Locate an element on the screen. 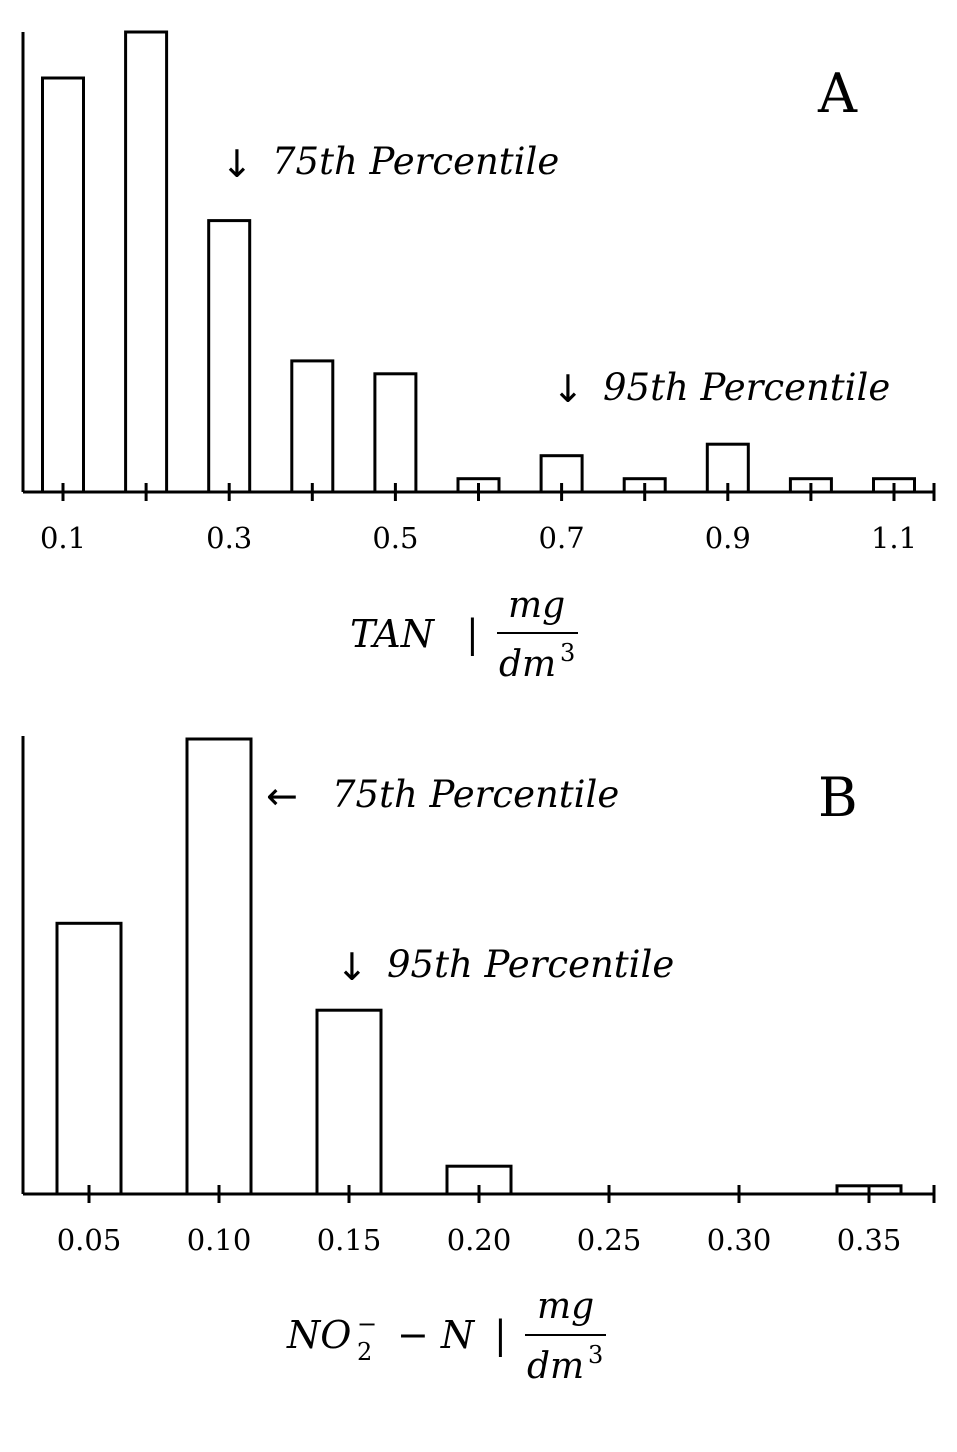  panel-b-tick-label: 0.05 is located at coordinates (89, 1240).